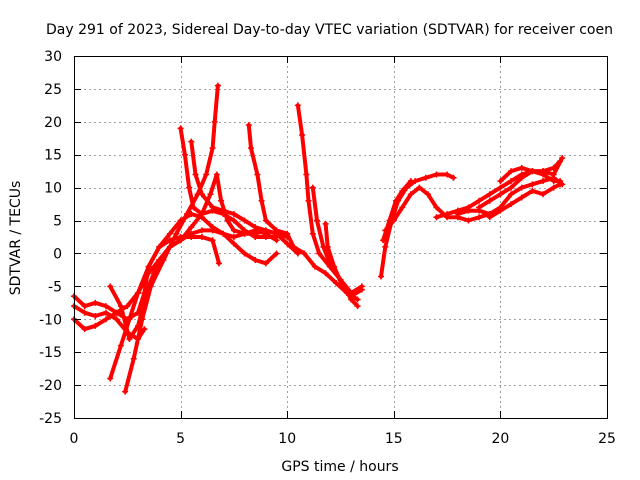 The width and height of the screenshot is (640, 480). I want to click on y-tick-label: -25, so click(50, 419).